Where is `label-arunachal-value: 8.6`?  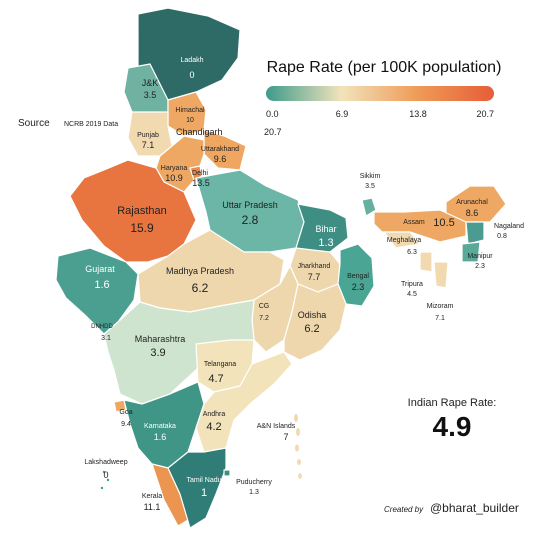
label-arunachal-value: 8.6 is located at coordinates (472, 213).